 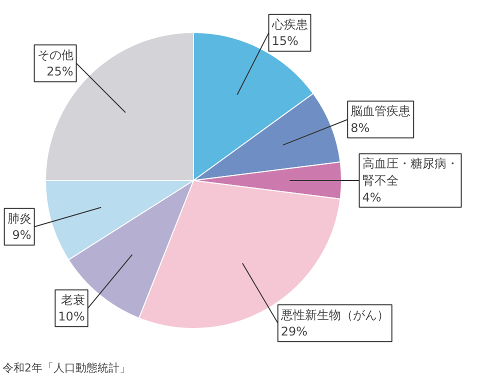 I want to click on slice-label: 高血圧・糖尿病・腎不全, so click(x=410, y=172).